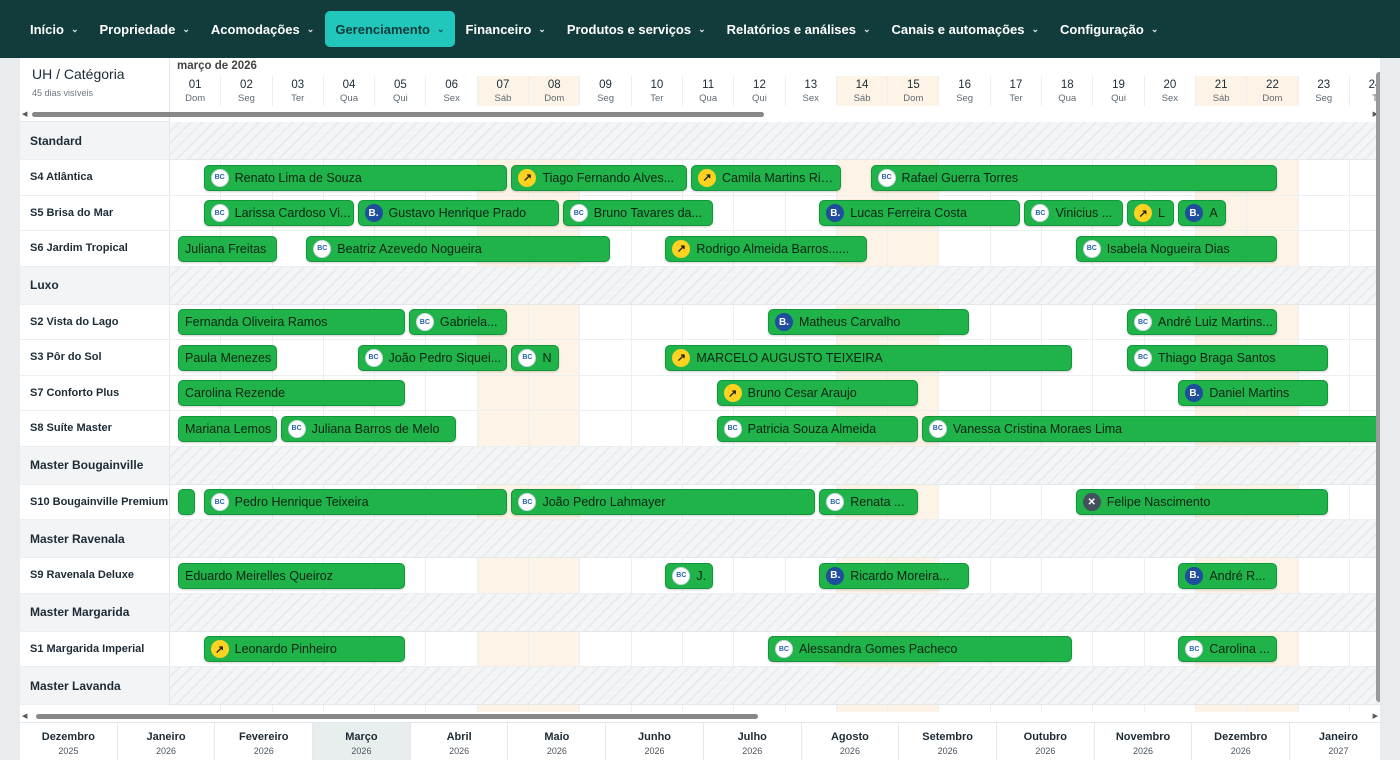 The height and width of the screenshot is (760, 1400). I want to click on day-header-cell: 18 Qua, so click(1068, 91).